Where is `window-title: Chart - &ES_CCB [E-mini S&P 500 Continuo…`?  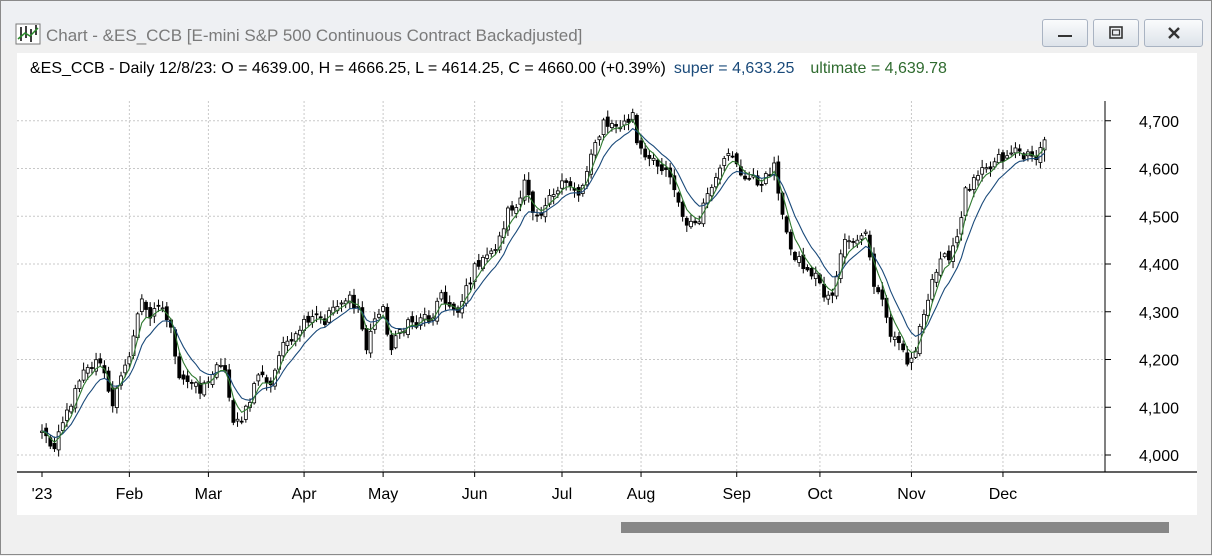
window-title: Chart - &ES_CCB [E-mini S&P 500 Continuo… is located at coordinates (314, 35).